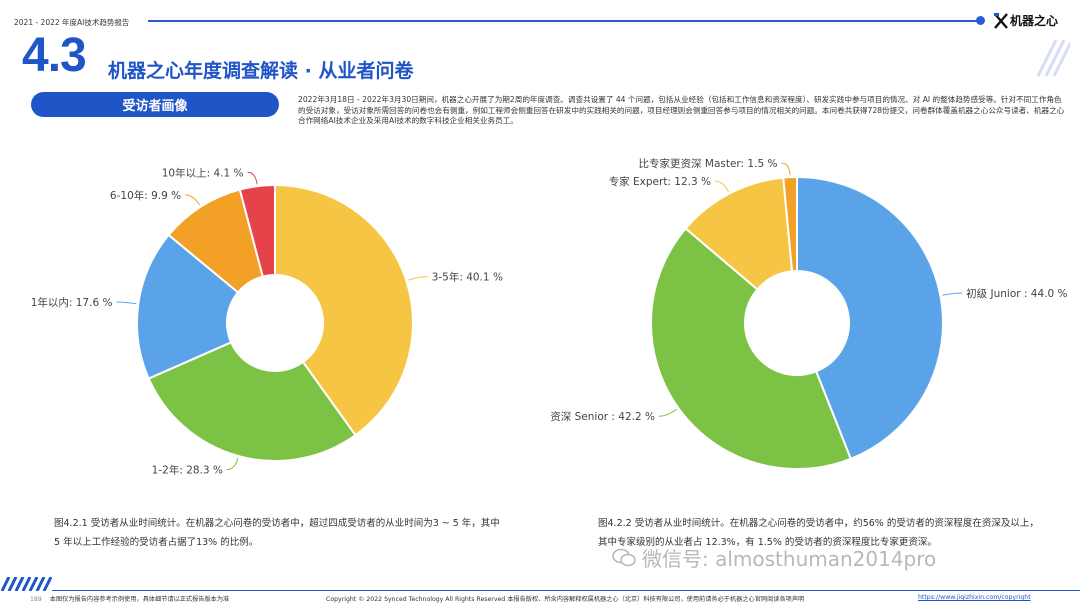  I want to click on wechat-icon, so click(624, 557).